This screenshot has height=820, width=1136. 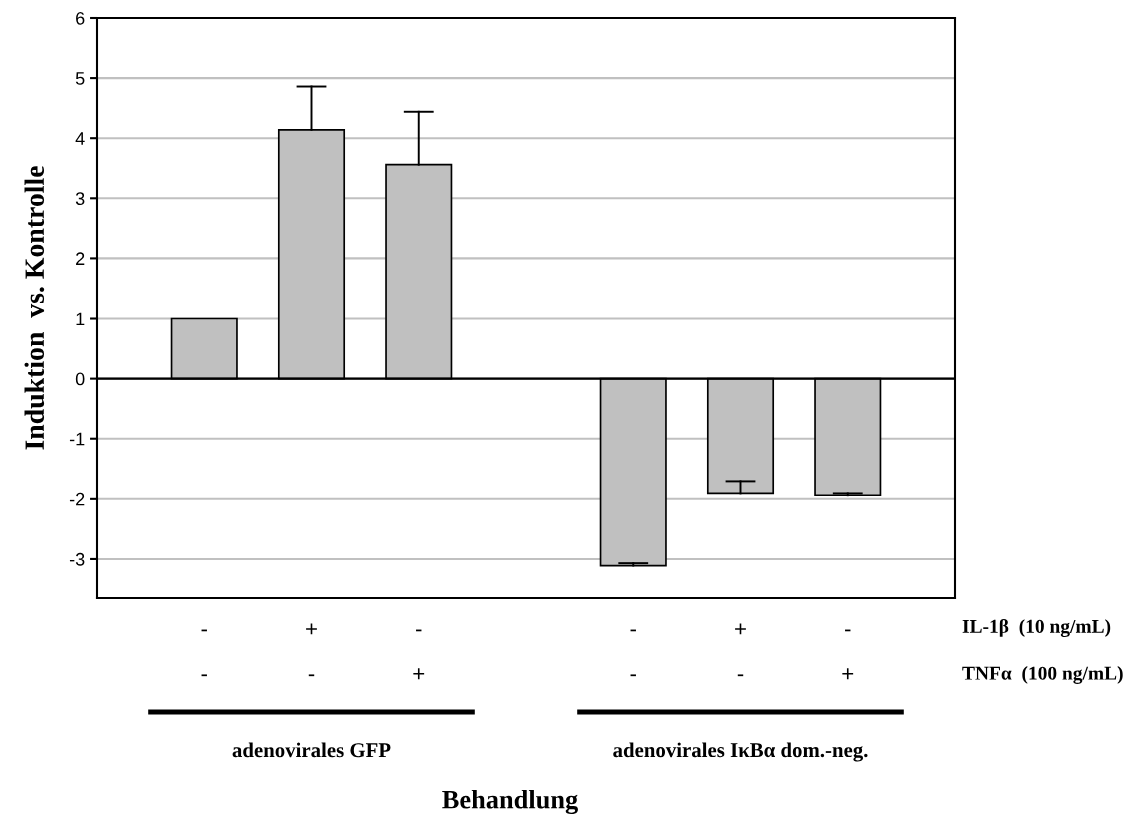 I want to click on y-tick-label: -2, so click(x=77, y=499).